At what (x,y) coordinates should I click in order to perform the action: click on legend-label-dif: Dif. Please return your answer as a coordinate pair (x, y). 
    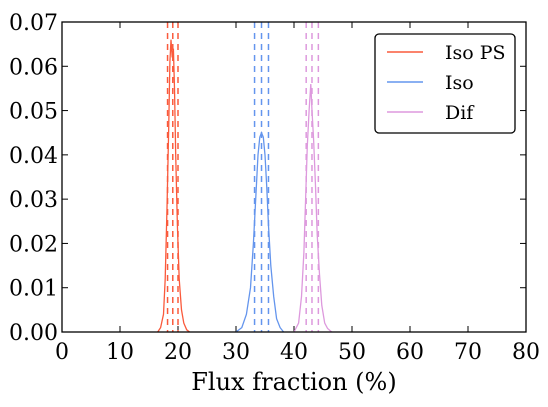
    Looking at the image, I should click on (460, 113).